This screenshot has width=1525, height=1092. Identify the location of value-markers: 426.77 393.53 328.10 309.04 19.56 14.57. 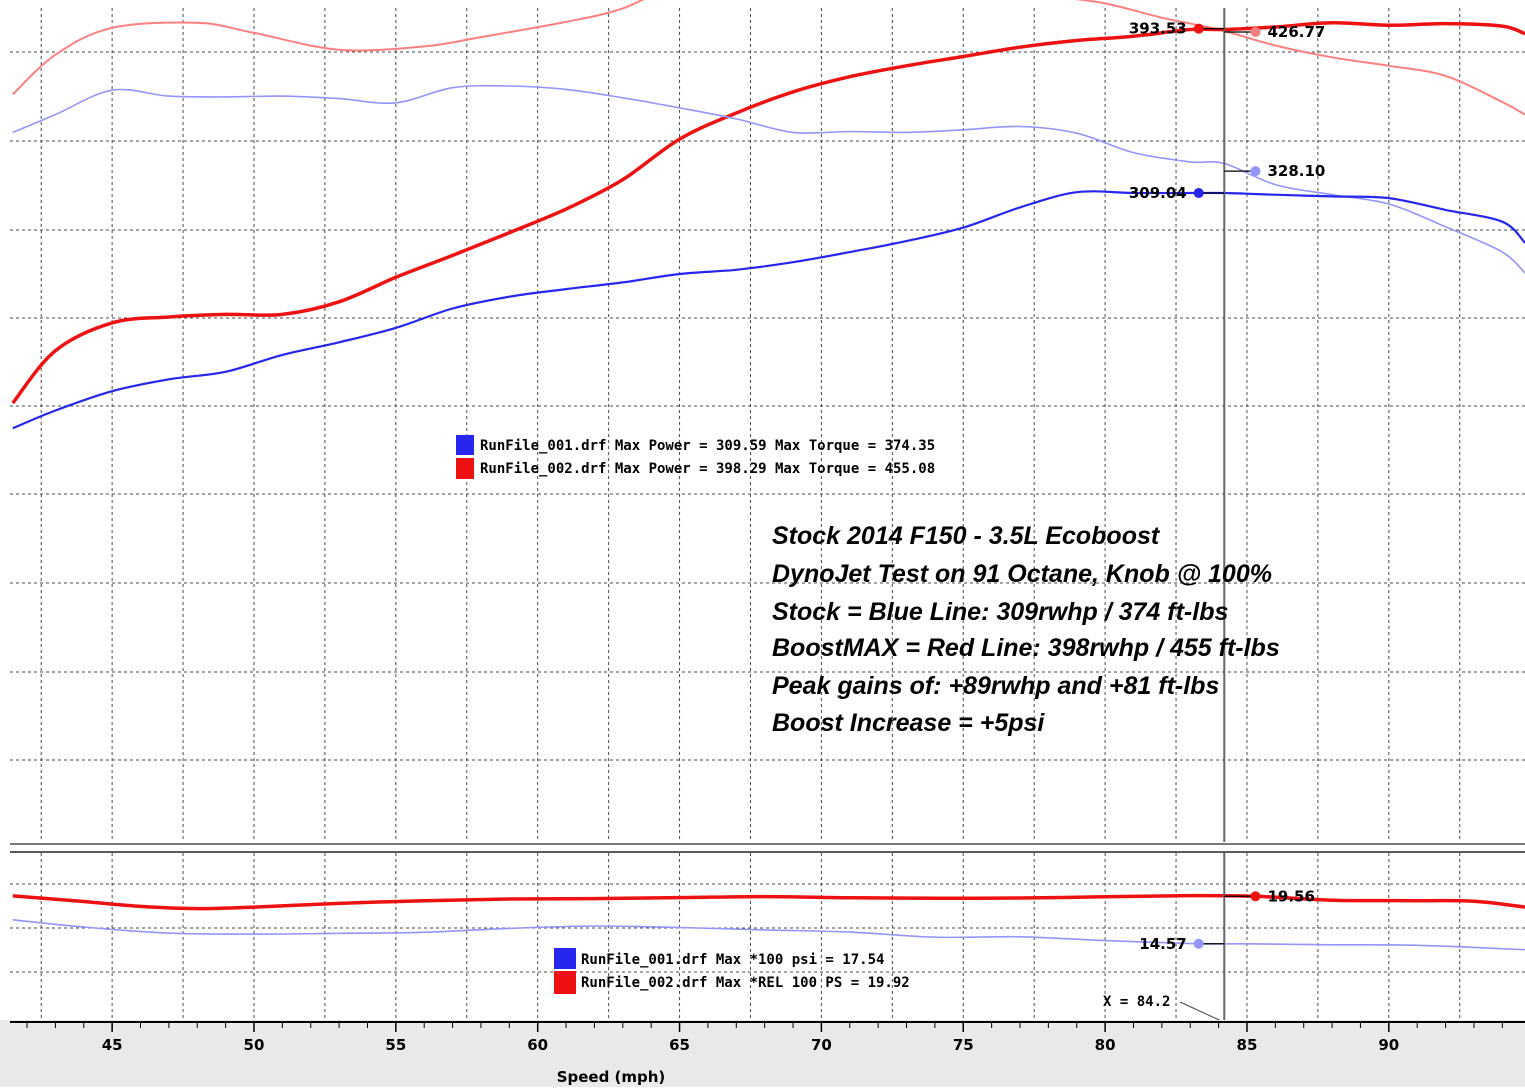
(1227, 486).